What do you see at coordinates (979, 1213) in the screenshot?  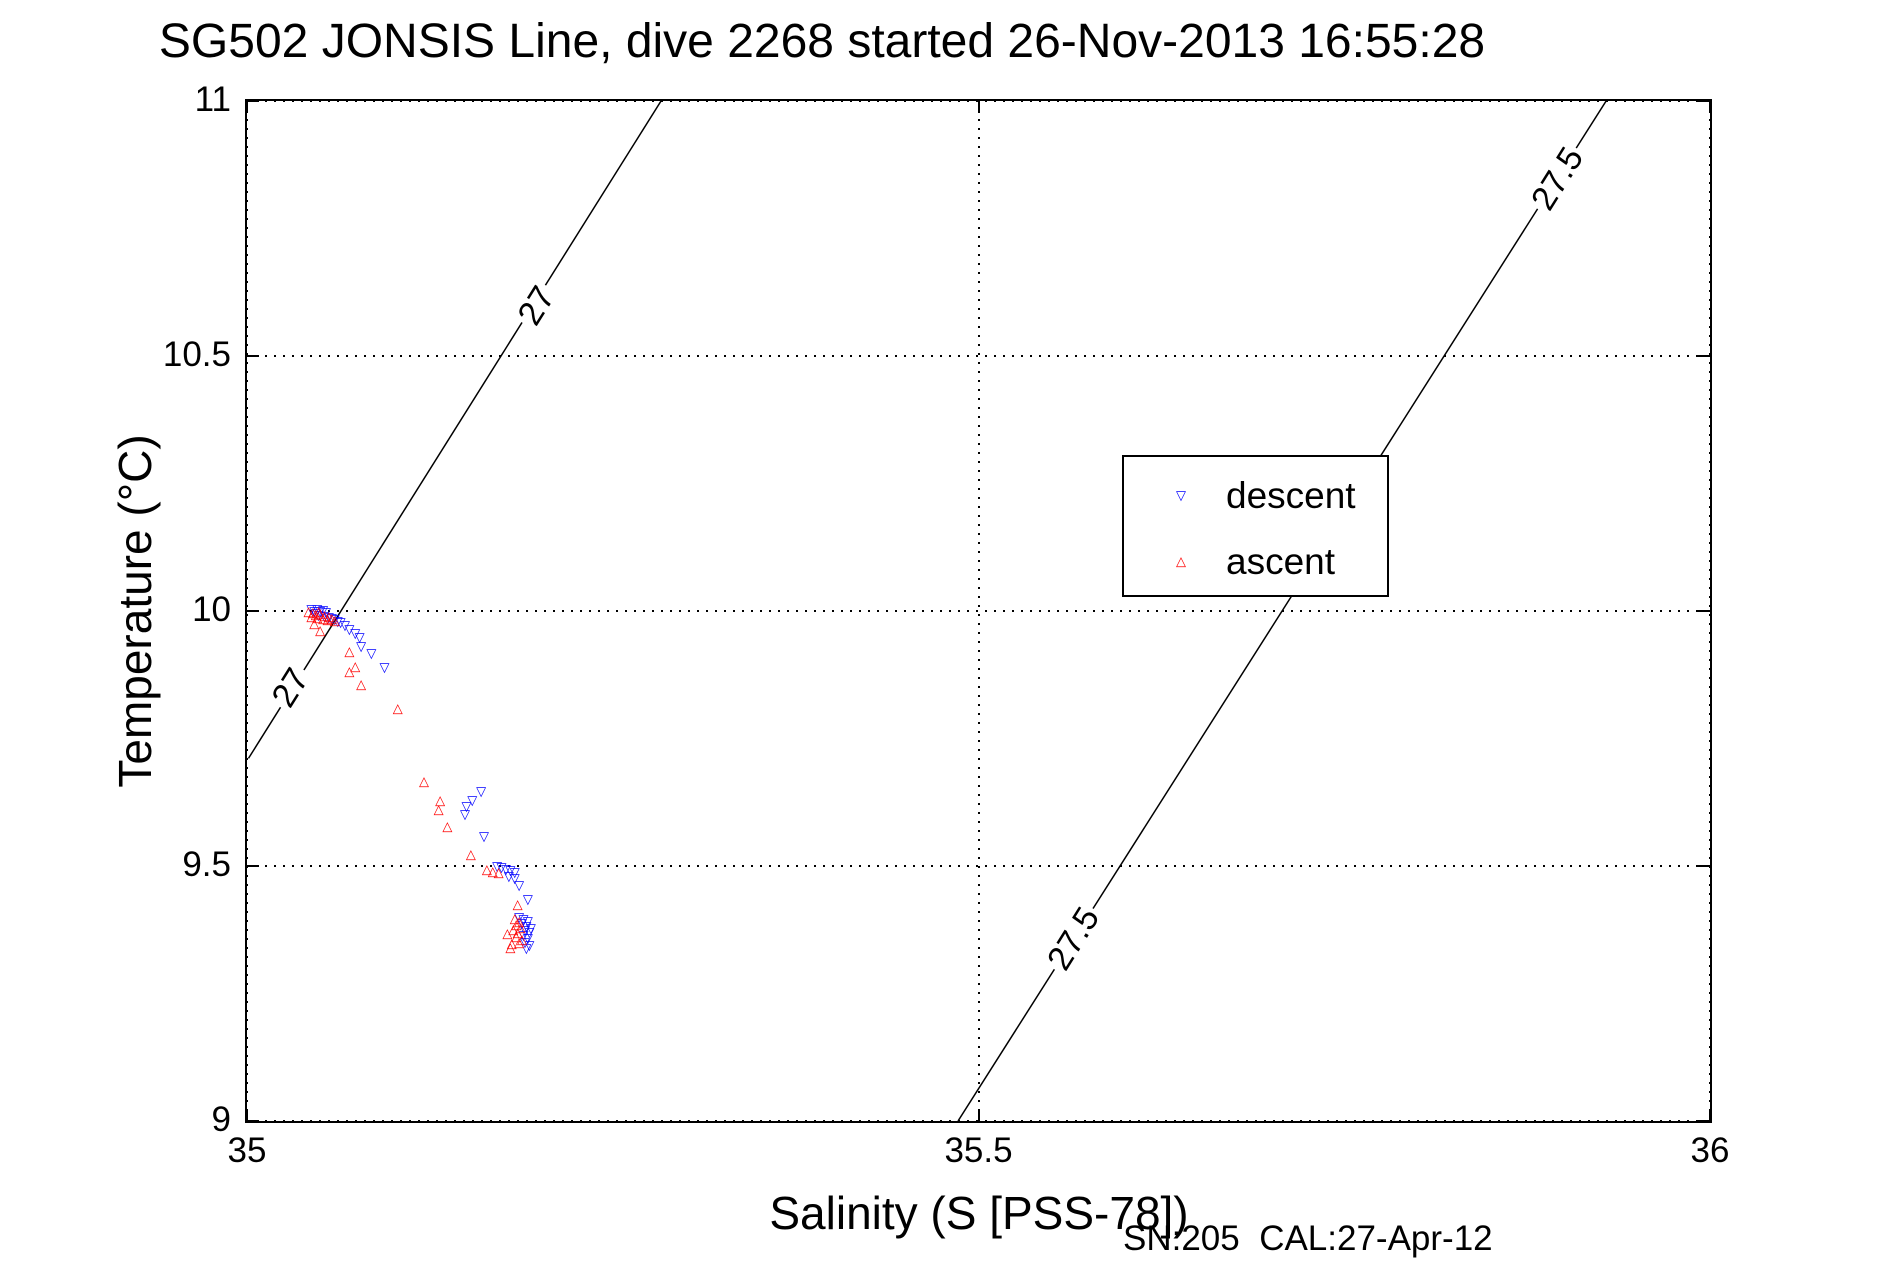 I see `x-axis-label: Salinity (S [PSS-78])` at bounding box center [979, 1213].